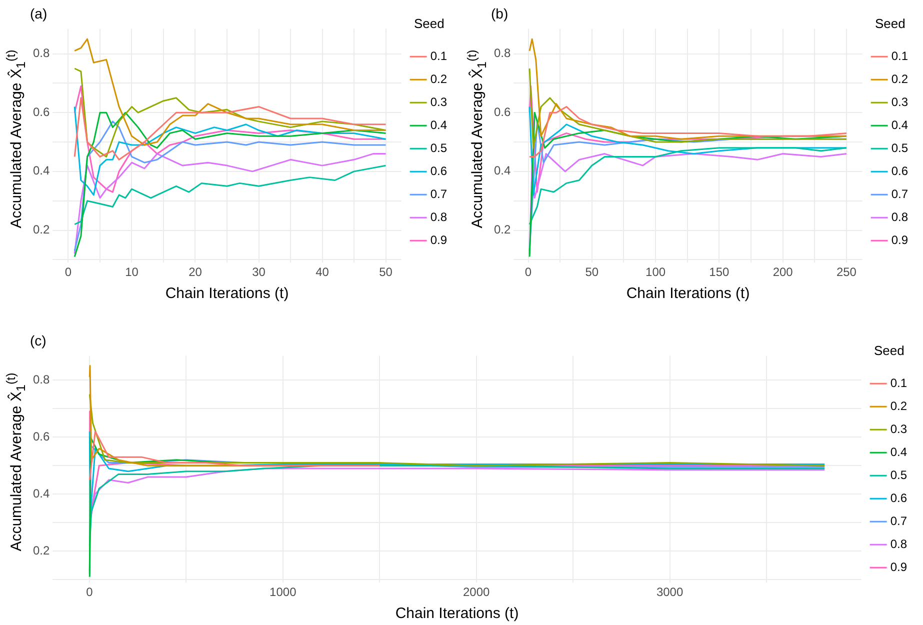  What do you see at coordinates (38, 340) in the screenshot?
I see `chart-title: (c)` at bounding box center [38, 340].